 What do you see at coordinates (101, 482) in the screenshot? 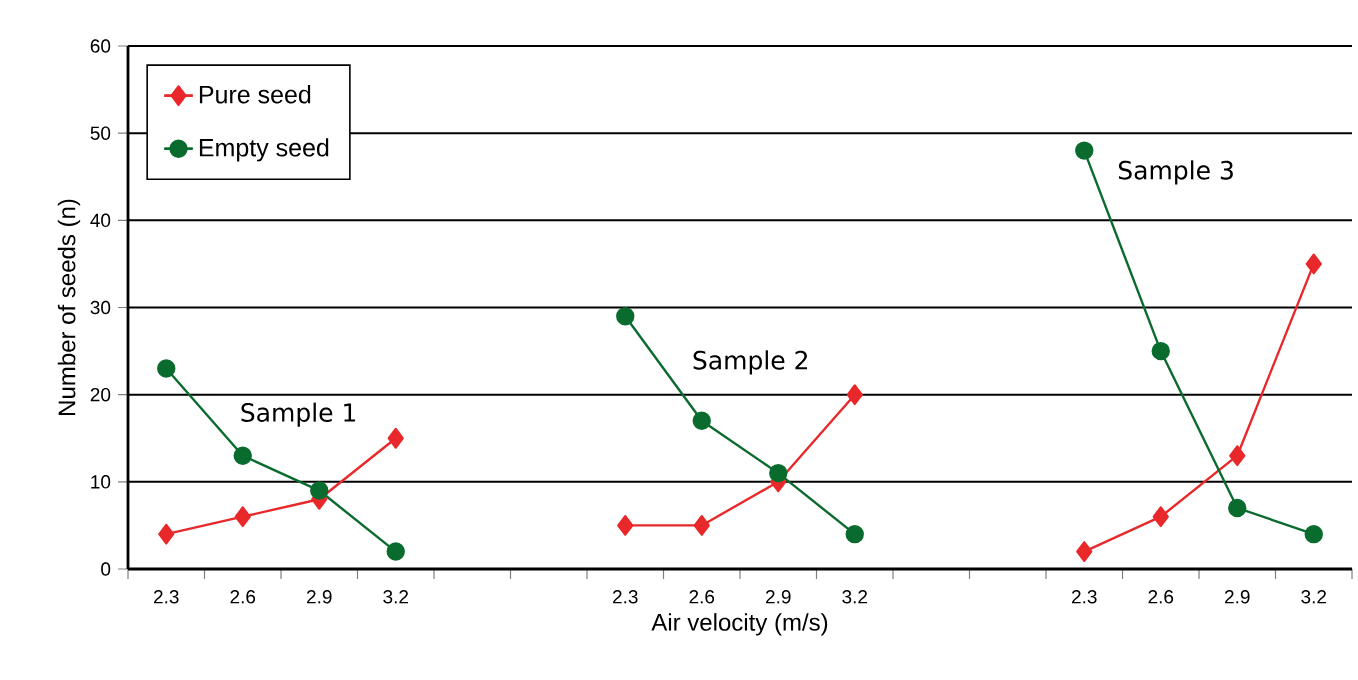
I see `y-tick-label: 10` at bounding box center [101, 482].